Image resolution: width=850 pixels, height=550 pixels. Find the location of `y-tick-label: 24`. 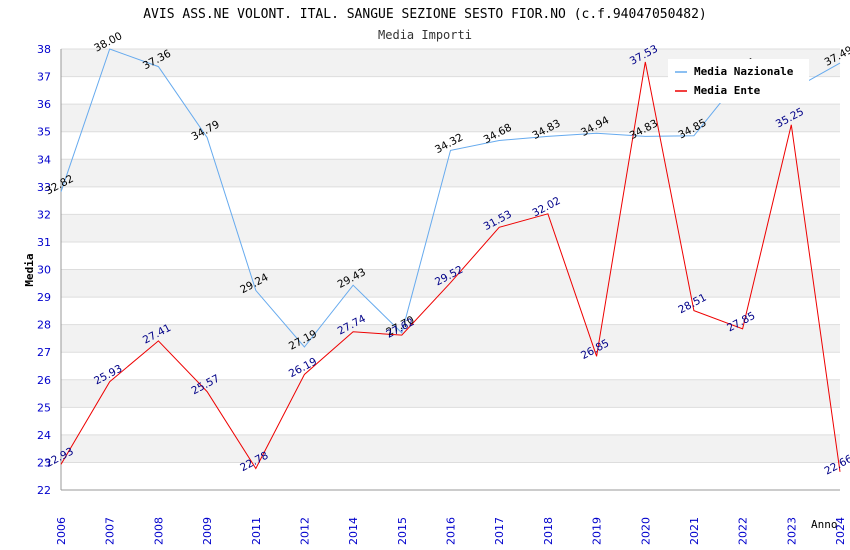

y-tick-label: 24 is located at coordinates (44, 435).